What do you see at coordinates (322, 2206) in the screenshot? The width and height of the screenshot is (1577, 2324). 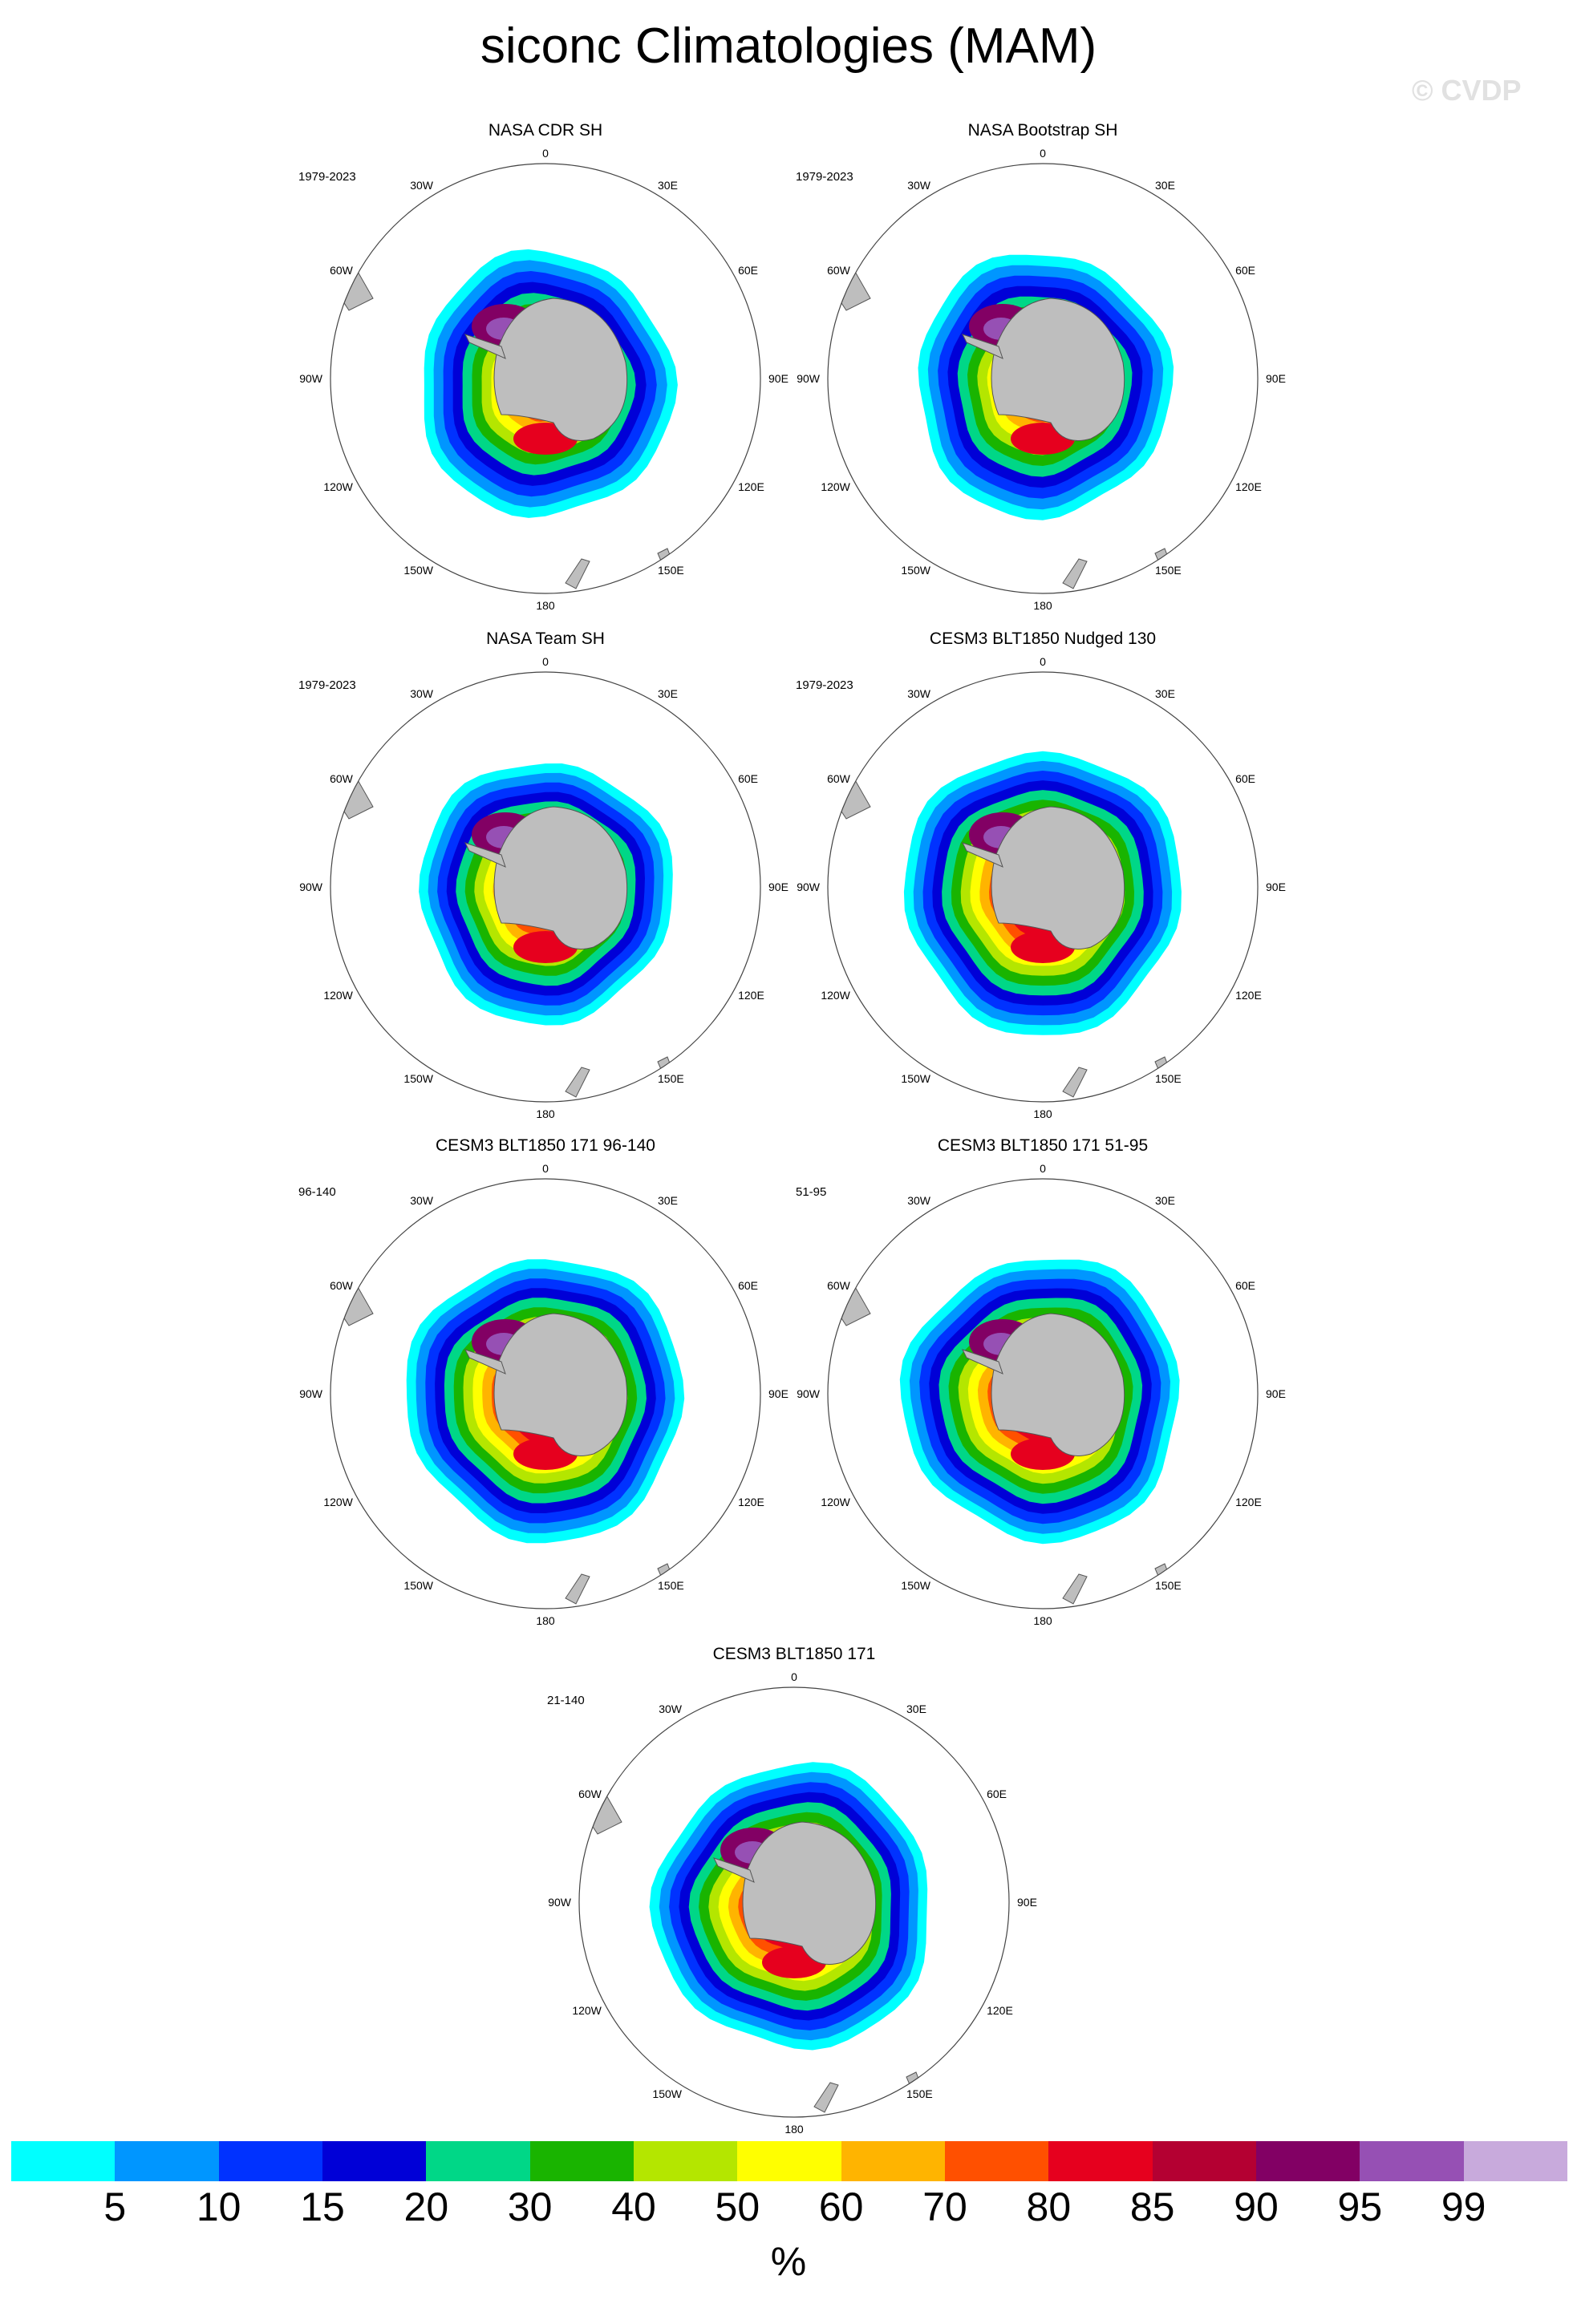 I see `colorbar-tick-label: 15` at bounding box center [322, 2206].